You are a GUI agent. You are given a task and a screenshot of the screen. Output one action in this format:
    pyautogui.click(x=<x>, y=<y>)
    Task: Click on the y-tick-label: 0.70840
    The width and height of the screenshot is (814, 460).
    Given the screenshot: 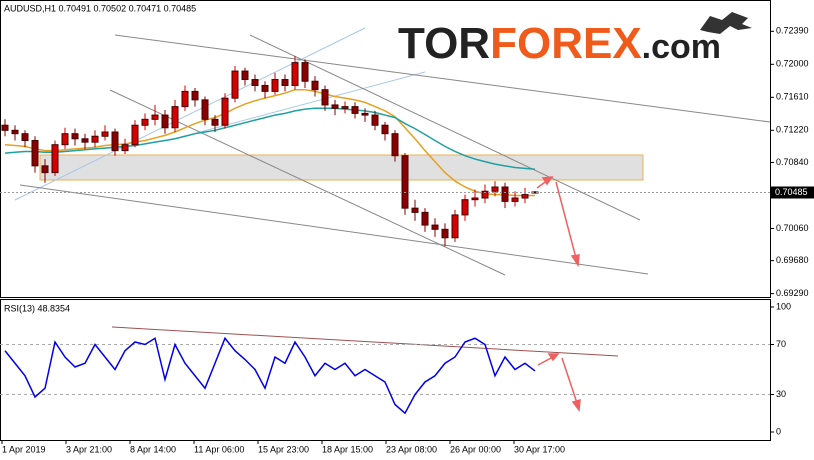 What is the action you would take?
    pyautogui.click(x=792, y=162)
    